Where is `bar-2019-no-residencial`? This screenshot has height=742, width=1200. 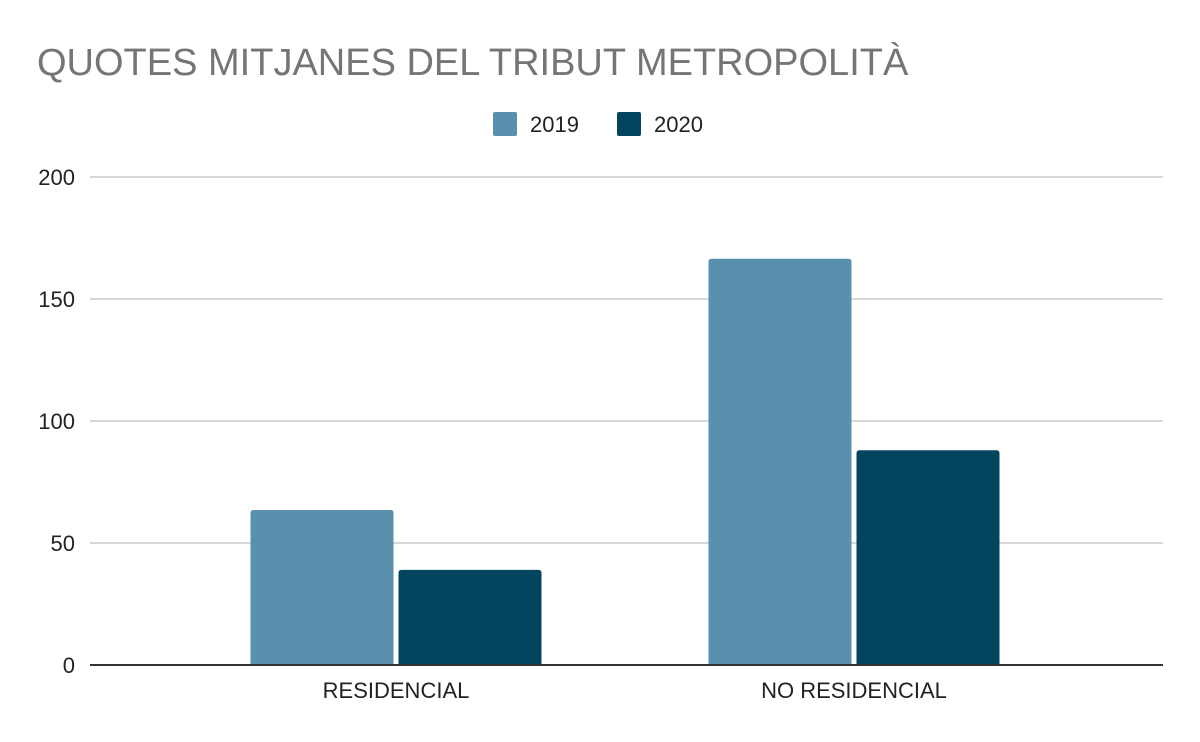
bar-2019-no-residencial is located at coordinates (780, 461).